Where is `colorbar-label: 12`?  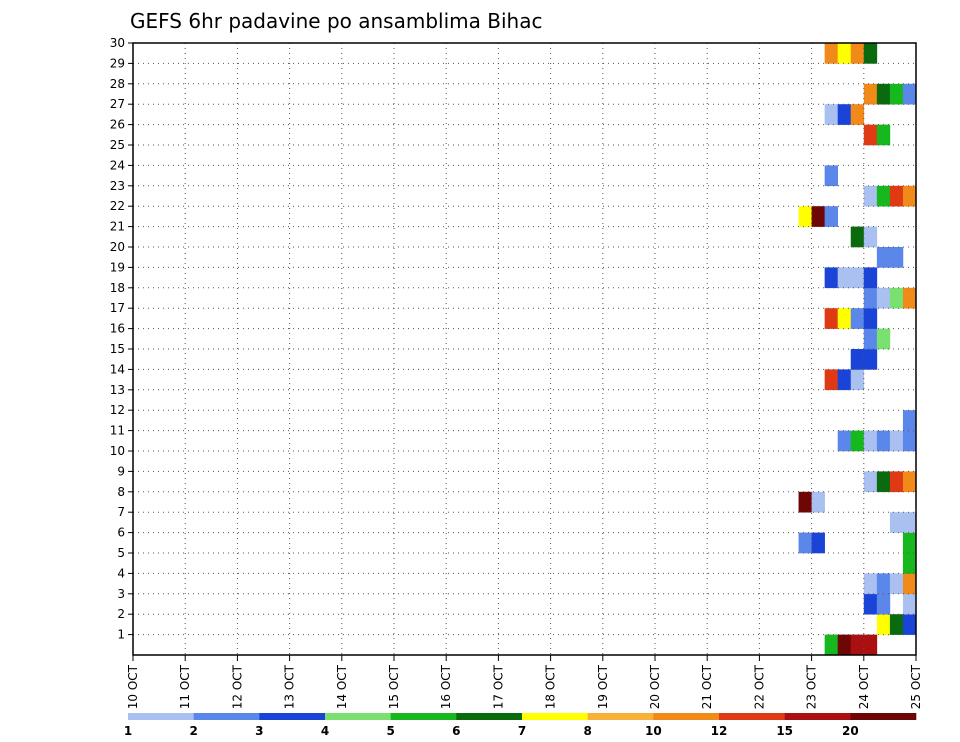 colorbar-label: 12 is located at coordinates (719, 731).